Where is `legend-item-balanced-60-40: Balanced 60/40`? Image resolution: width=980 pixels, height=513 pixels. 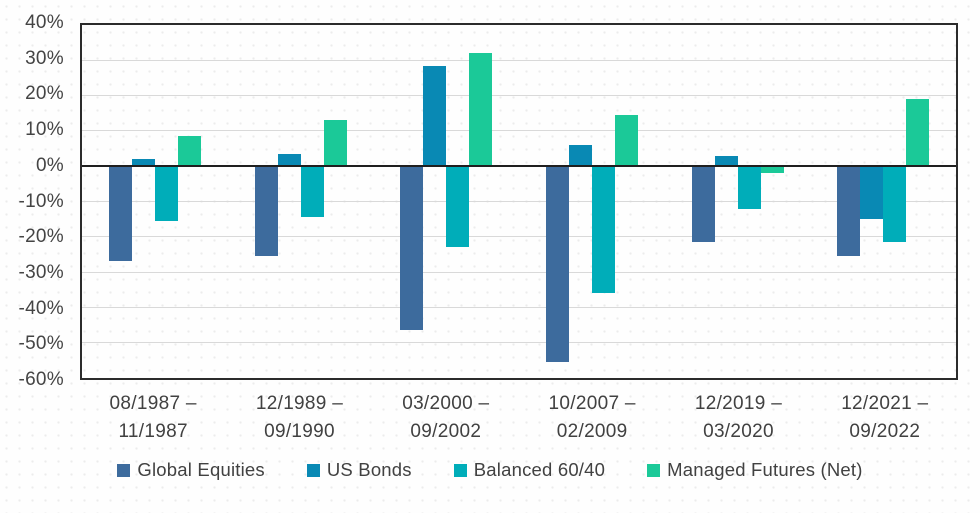 legend-item-balanced-60-40: Balanced 60/40 is located at coordinates (529, 470).